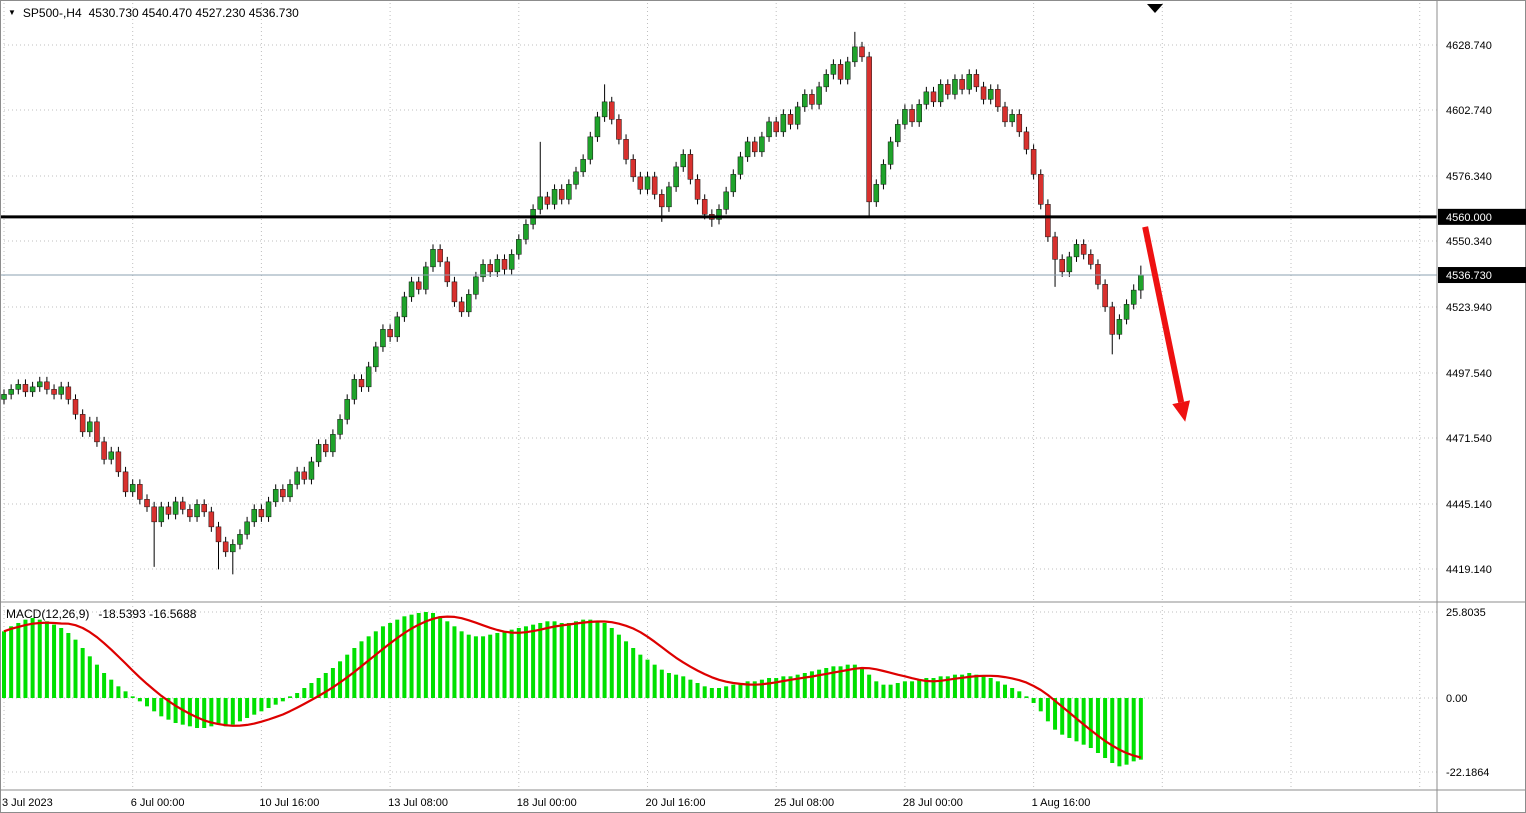 The width and height of the screenshot is (1526, 813). Describe the element at coordinates (52, 13) in the screenshot. I see `symbol-timeframe-label: SP500-,H4` at that location.